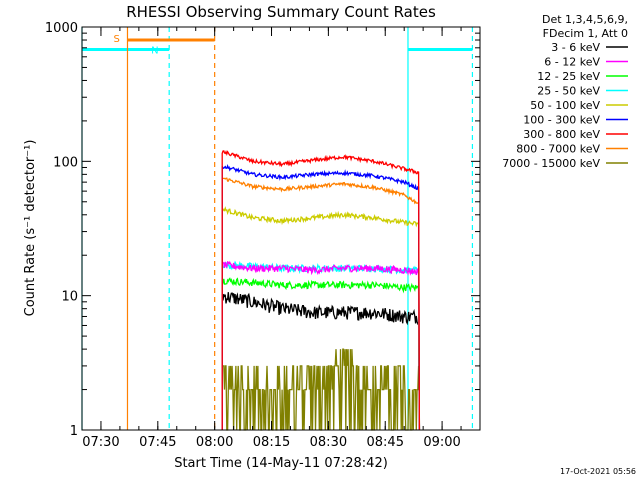 Image resolution: width=640 pixels, height=480 pixels. What do you see at coordinates (328, 442) in the screenshot?
I see `x-tick-label: 08:30` at bounding box center [328, 442].